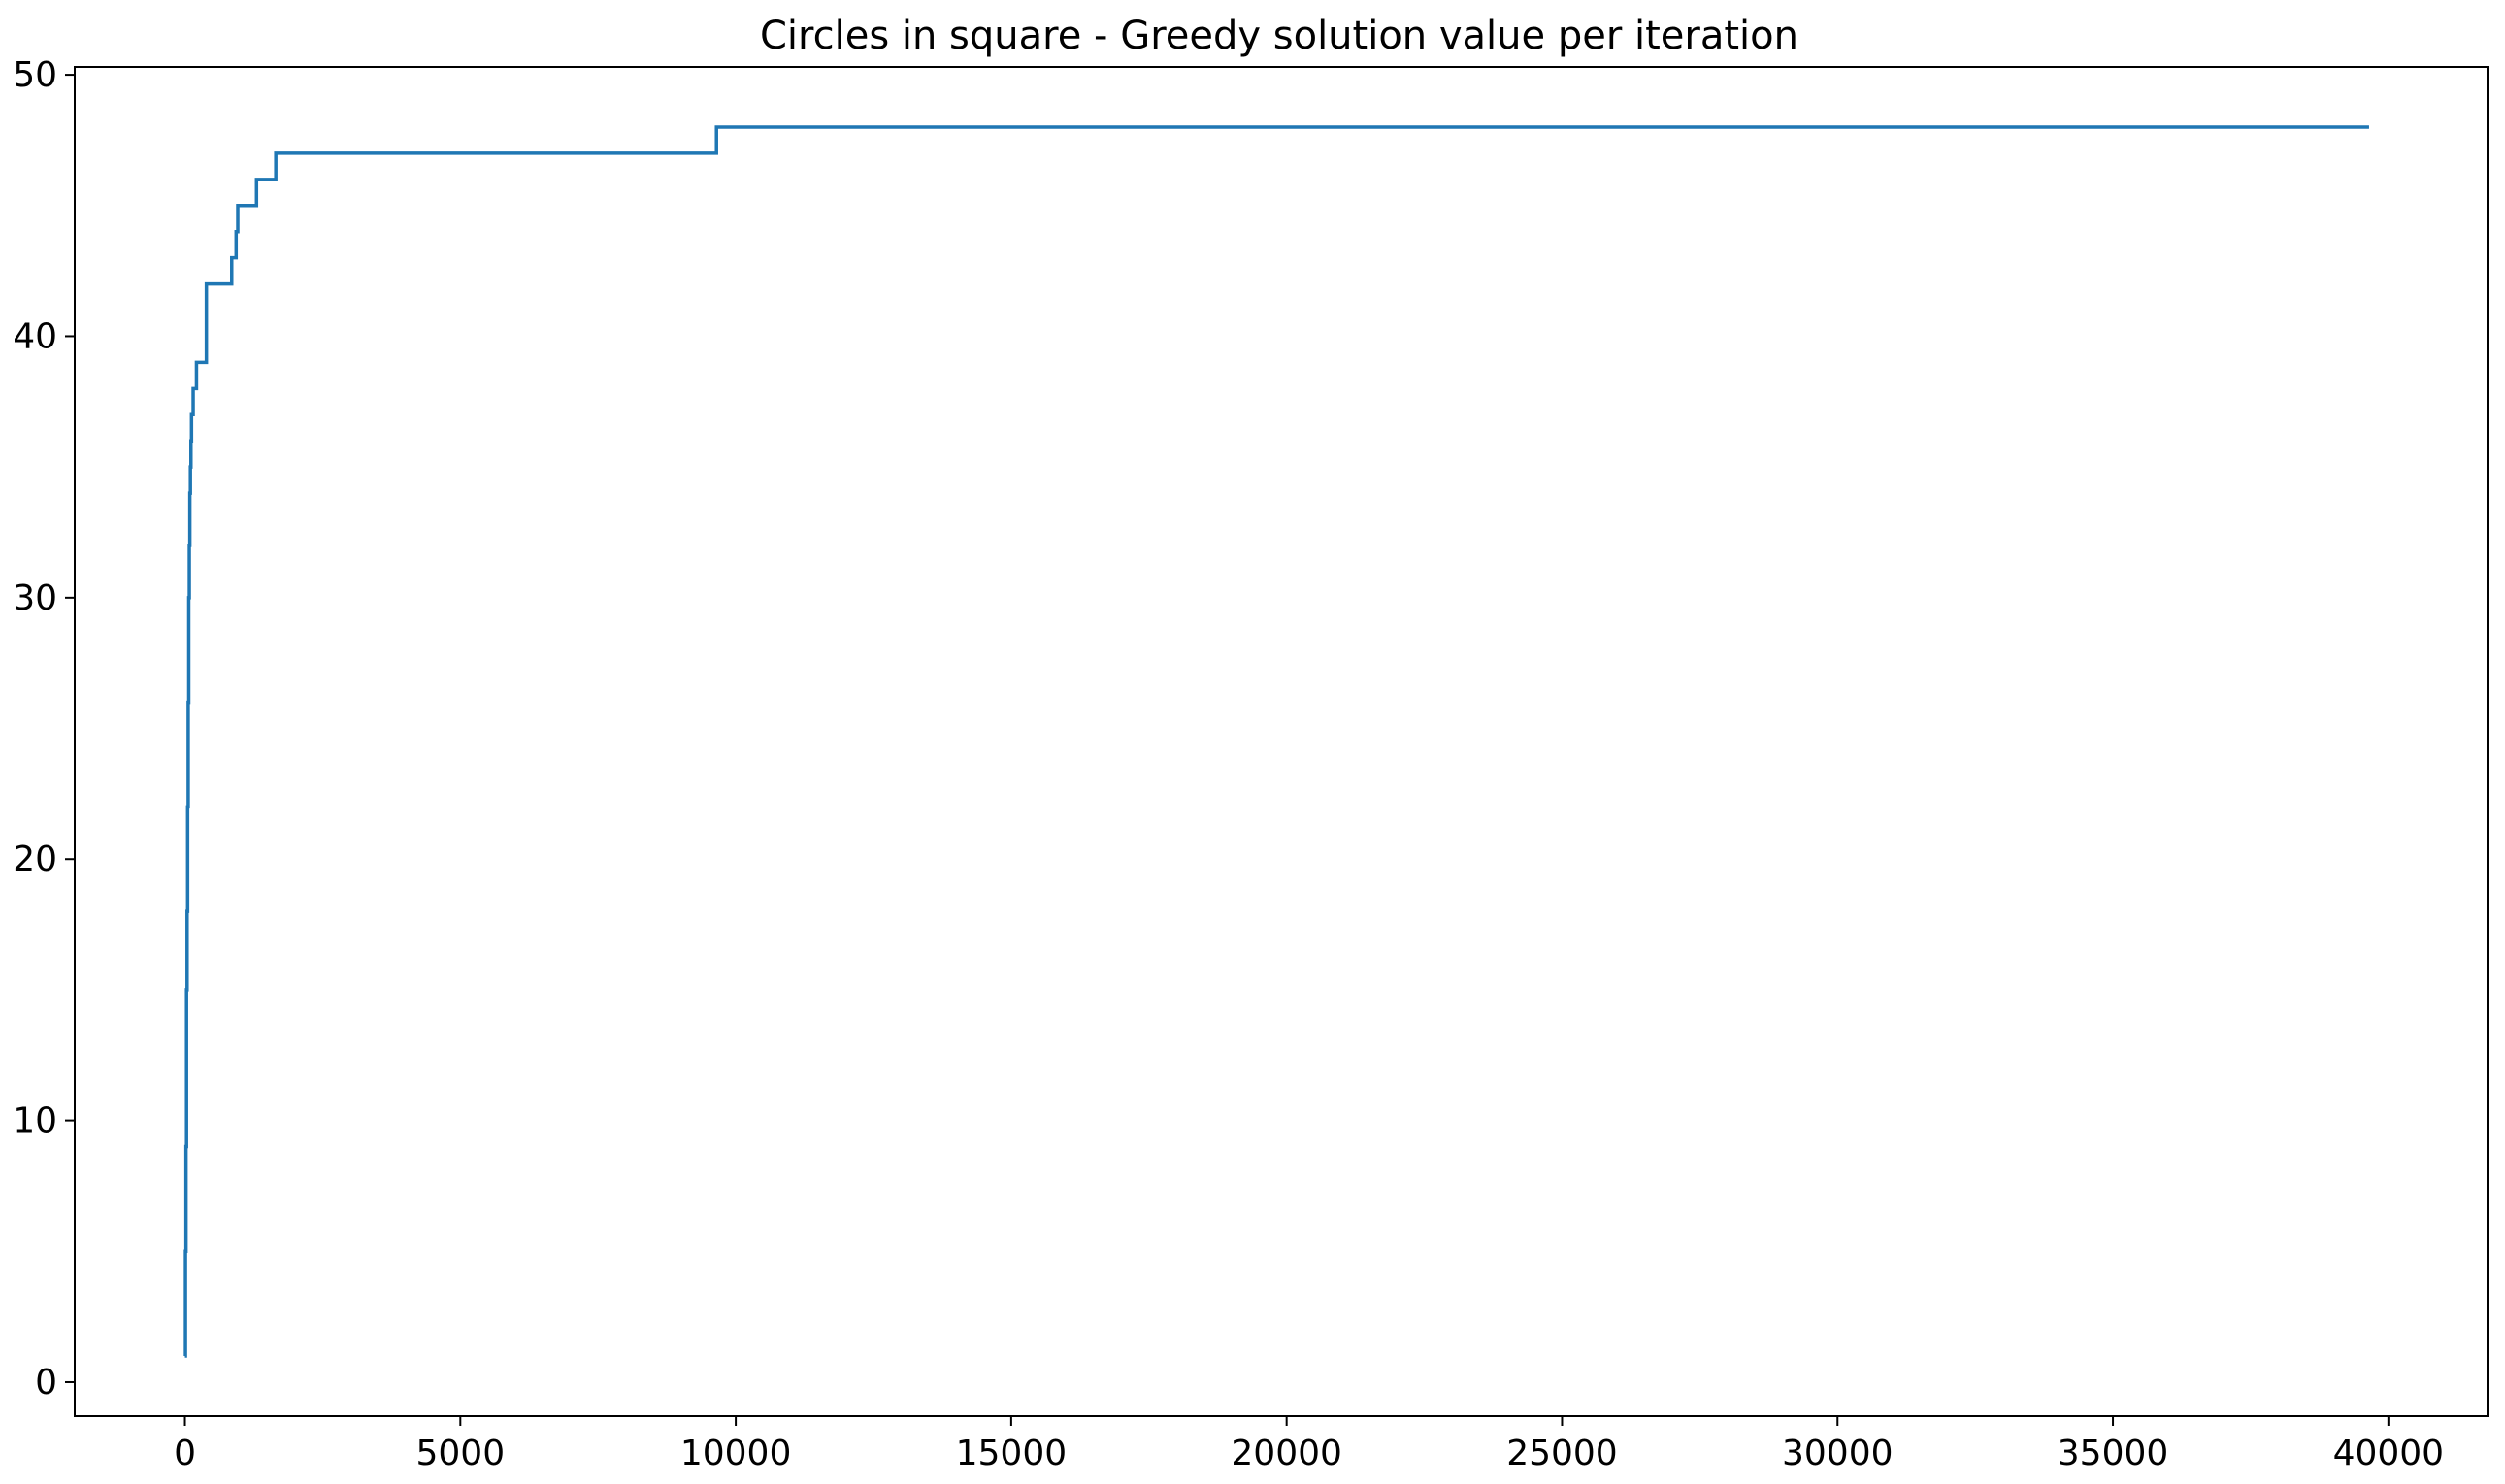 The width and height of the screenshot is (2505, 1484). What do you see at coordinates (44, 728) in the screenshot?
I see `y-axis: 0 10 20 30 40 50` at bounding box center [44, 728].